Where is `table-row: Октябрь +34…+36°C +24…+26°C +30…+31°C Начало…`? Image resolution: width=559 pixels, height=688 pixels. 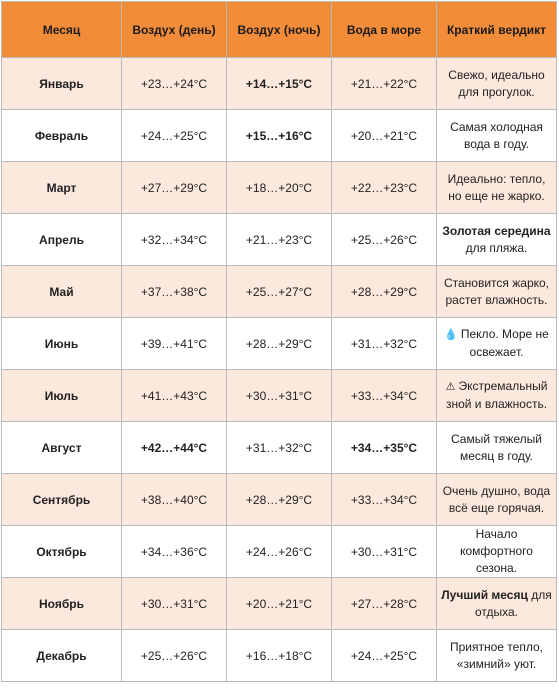
table-row: Октябрь +34…+36°C +24…+26°C +30…+31°C Начало… is located at coordinates (279, 551).